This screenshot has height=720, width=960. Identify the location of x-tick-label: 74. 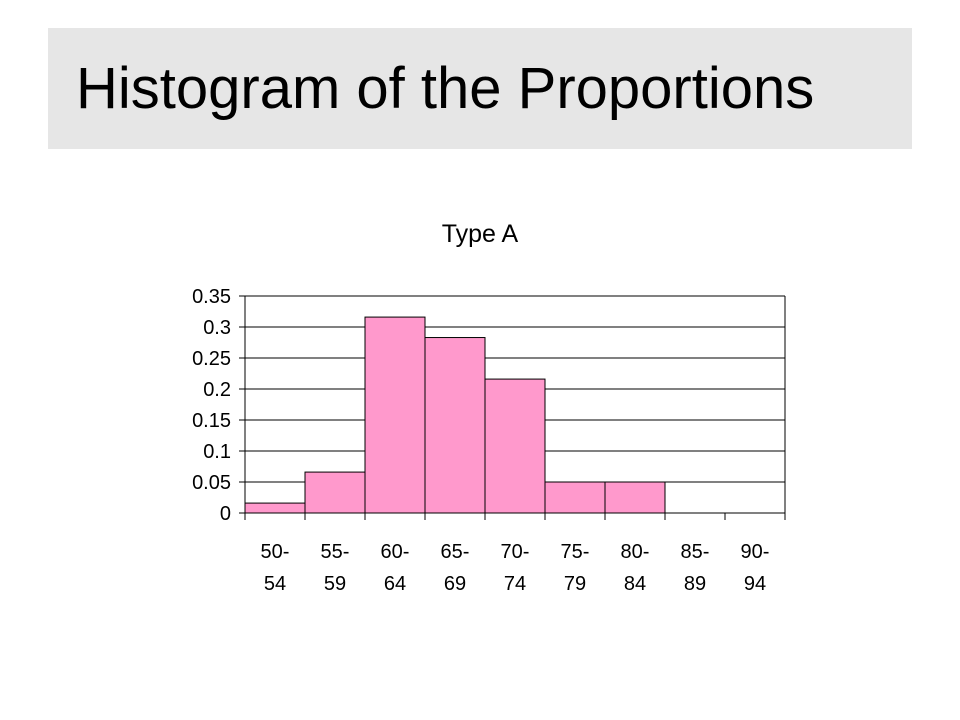
(515, 584).